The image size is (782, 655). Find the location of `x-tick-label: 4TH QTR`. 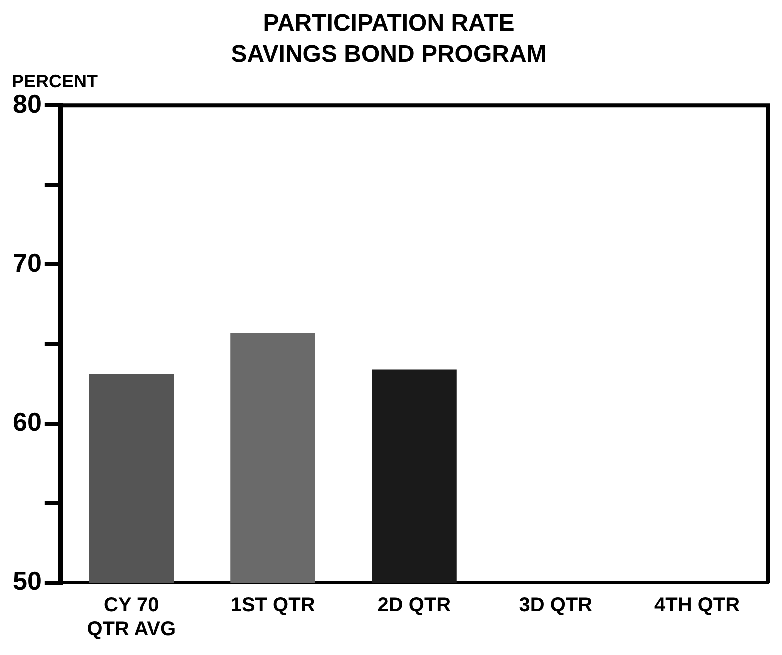

x-tick-label: 4TH QTR is located at coordinates (697, 605).